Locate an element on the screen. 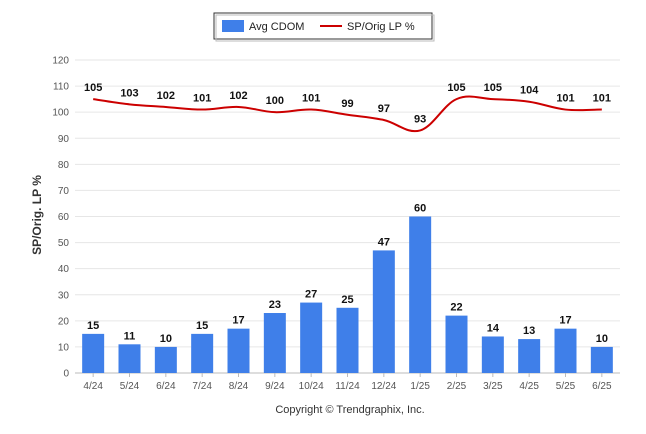 The image size is (646, 434). x-tick-label: 6/24 is located at coordinates (166, 386).